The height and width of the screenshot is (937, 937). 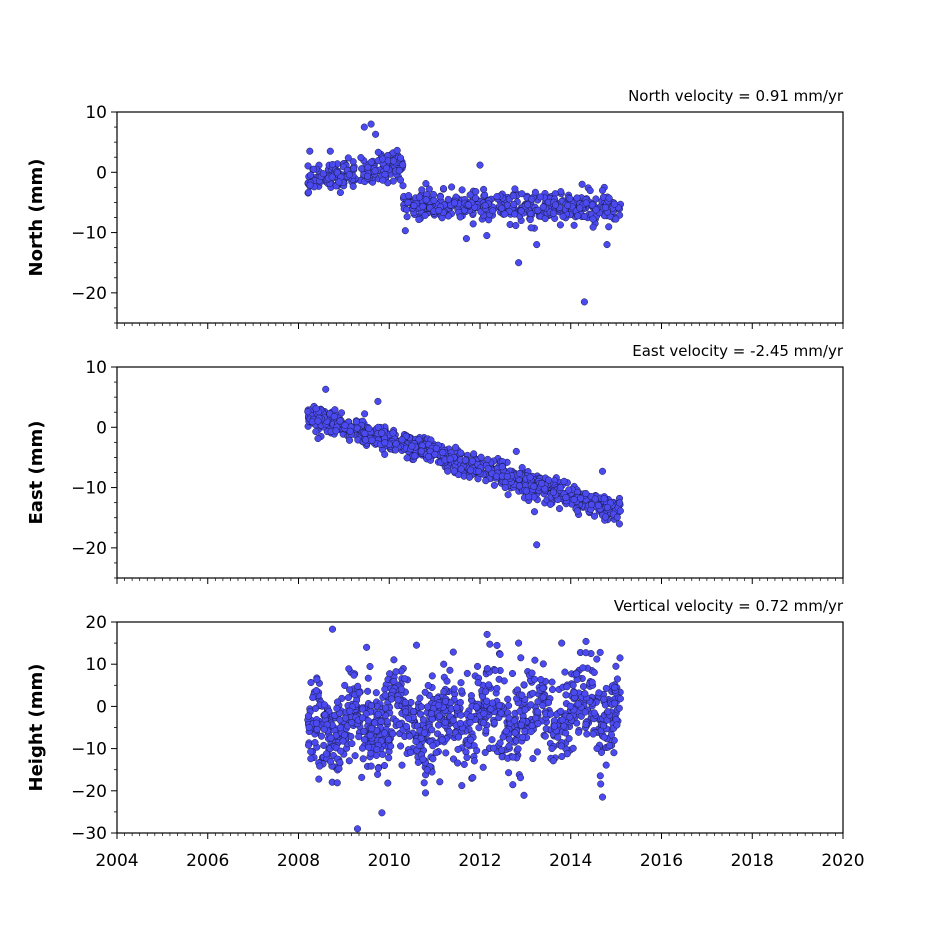 What do you see at coordinates (738, 351) in the screenshot?
I see `panel-title: East velocity = -2.45 mm/yr` at bounding box center [738, 351].